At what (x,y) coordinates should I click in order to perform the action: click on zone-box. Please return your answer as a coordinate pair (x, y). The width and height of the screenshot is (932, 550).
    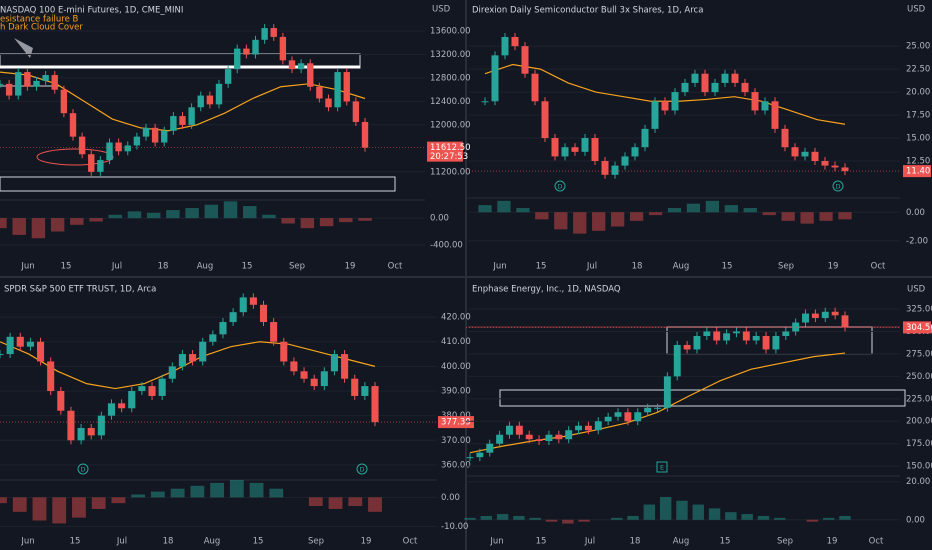
    Looking at the image, I should click on (198, 184).